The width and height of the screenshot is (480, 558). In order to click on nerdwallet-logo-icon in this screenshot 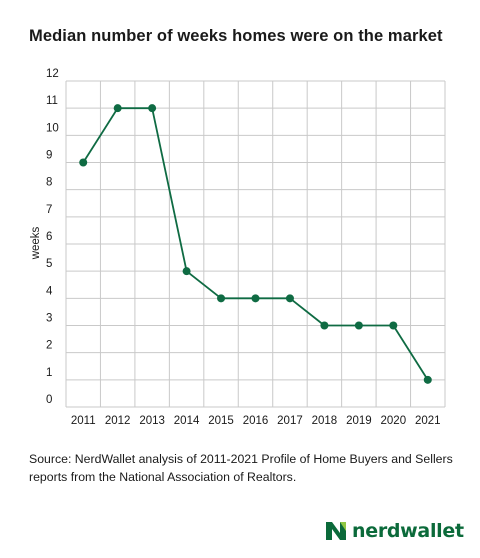, I will do `click(336, 531)`.